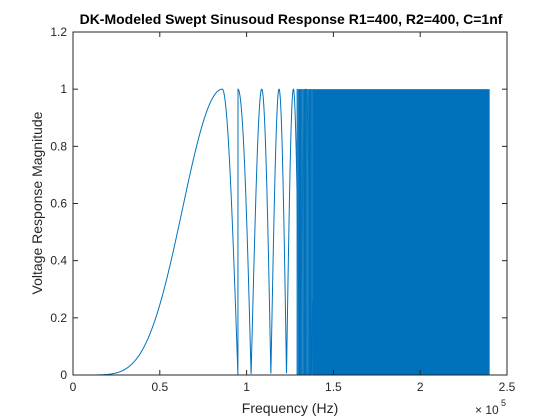  Describe the element at coordinates (58, 146) in the screenshot. I see `y-tick-label: 0.8` at that location.